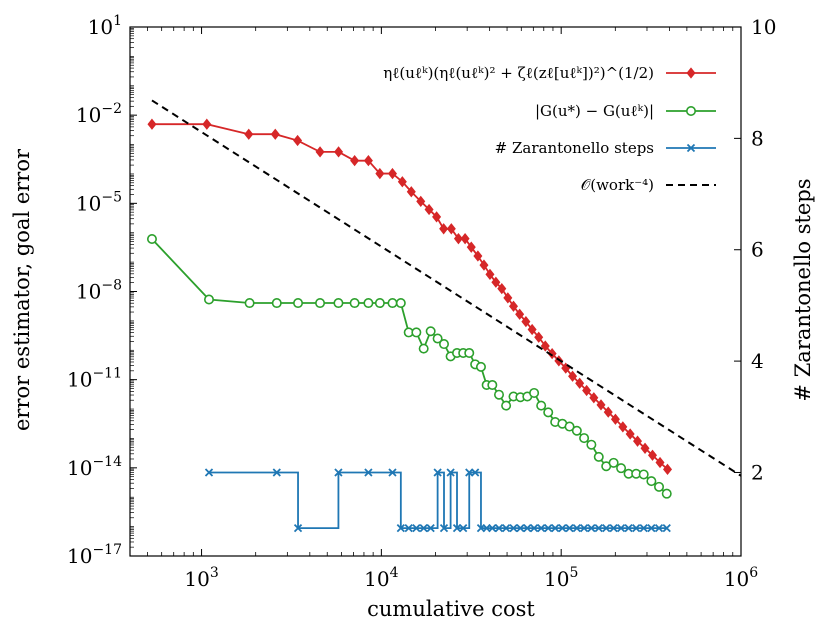  Describe the element at coordinates (99, 291) in the screenshot. I see `y-left-tick-label: 10⁻⁸` at that location.